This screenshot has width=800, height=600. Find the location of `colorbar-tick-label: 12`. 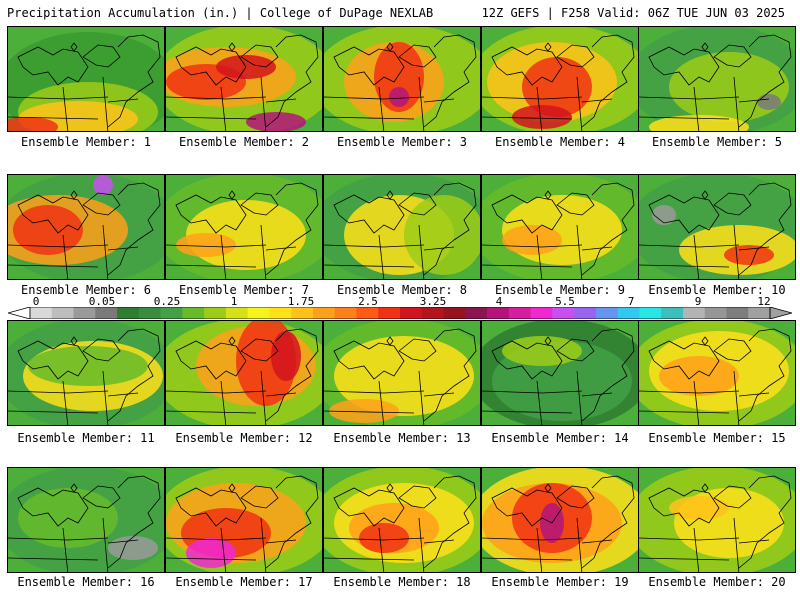

colorbar-tick-label: 12 is located at coordinates (764, 301).